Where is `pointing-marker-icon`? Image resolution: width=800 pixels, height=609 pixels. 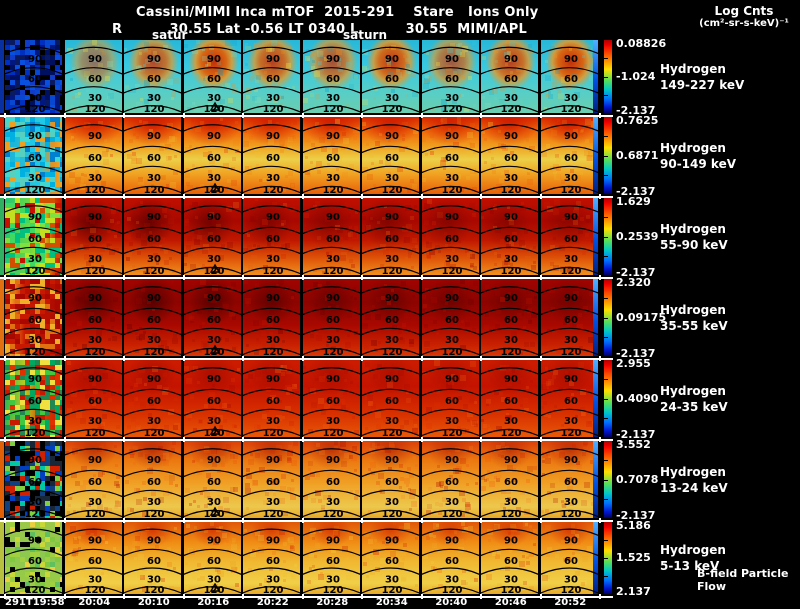 pointing-marker-icon is located at coordinates (214, 187).